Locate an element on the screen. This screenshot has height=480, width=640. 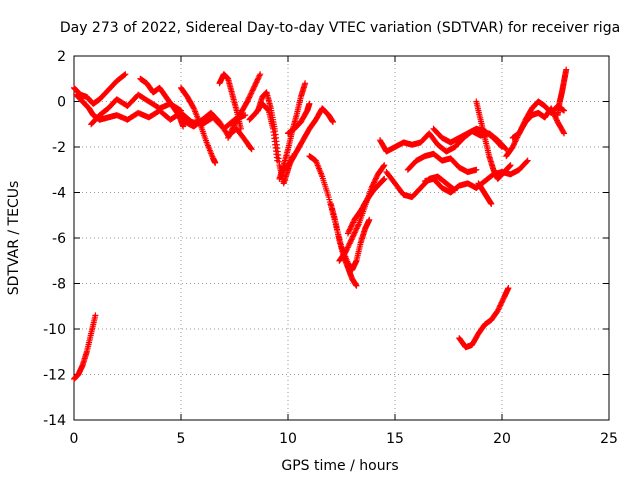
y-tick-label: -8 is located at coordinates (59, 285).